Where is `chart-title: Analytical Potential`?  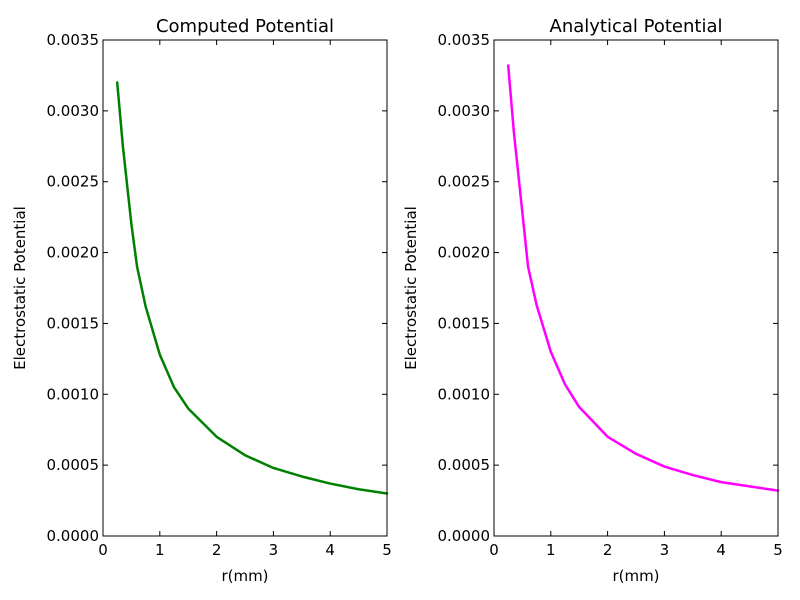 chart-title: Analytical Potential is located at coordinates (636, 26).